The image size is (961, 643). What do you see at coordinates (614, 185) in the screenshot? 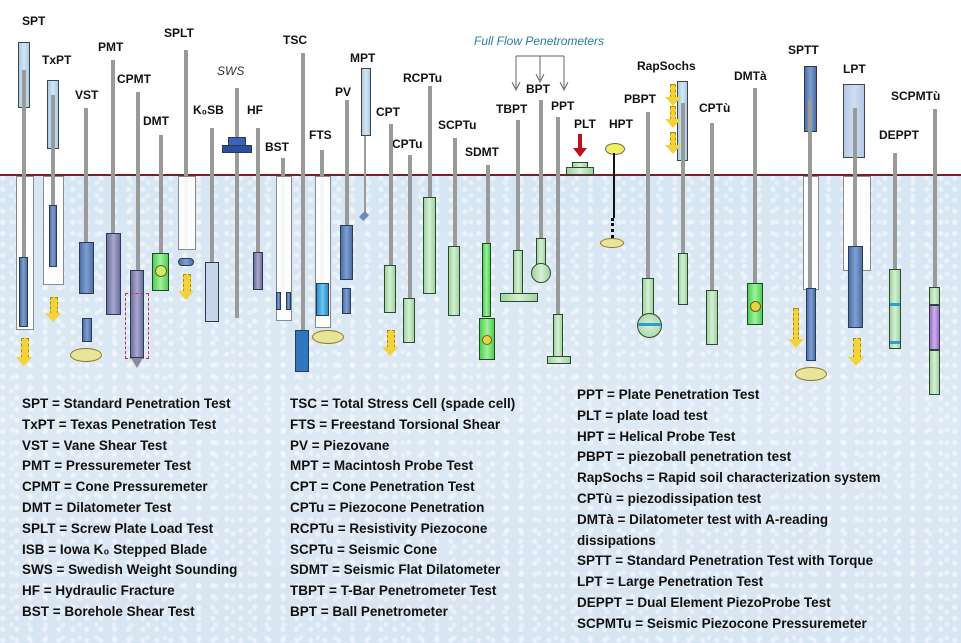
I see `hpt-rod` at bounding box center [614, 185].